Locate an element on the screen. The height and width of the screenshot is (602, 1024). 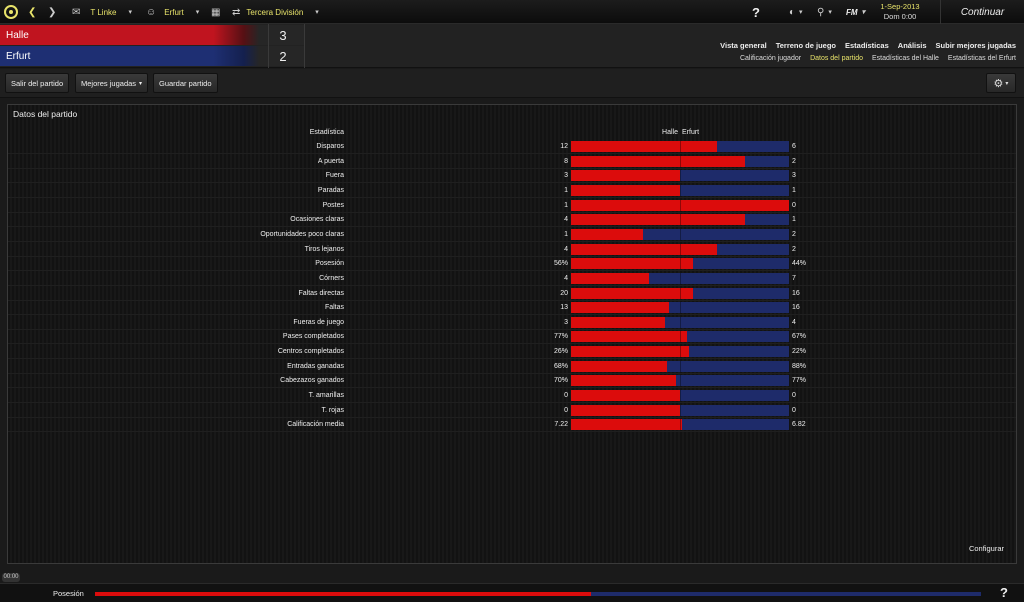
subtab-0: Calificación jugador is located at coordinates (770, 58).